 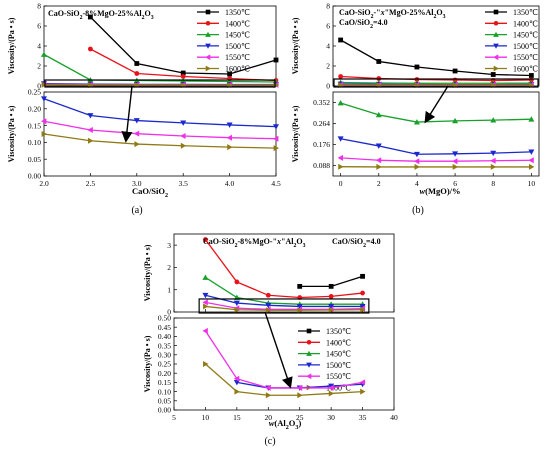 I want to click on series-1450-line, so click(x=284, y=290).